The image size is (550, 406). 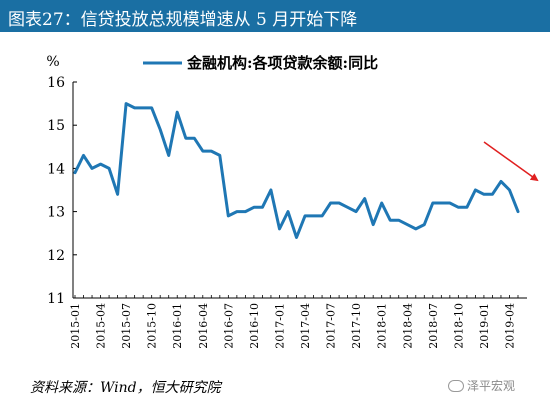 What do you see at coordinates (356, 326) in the screenshot?
I see `x-tick-label: 2017-10` at bounding box center [356, 326].